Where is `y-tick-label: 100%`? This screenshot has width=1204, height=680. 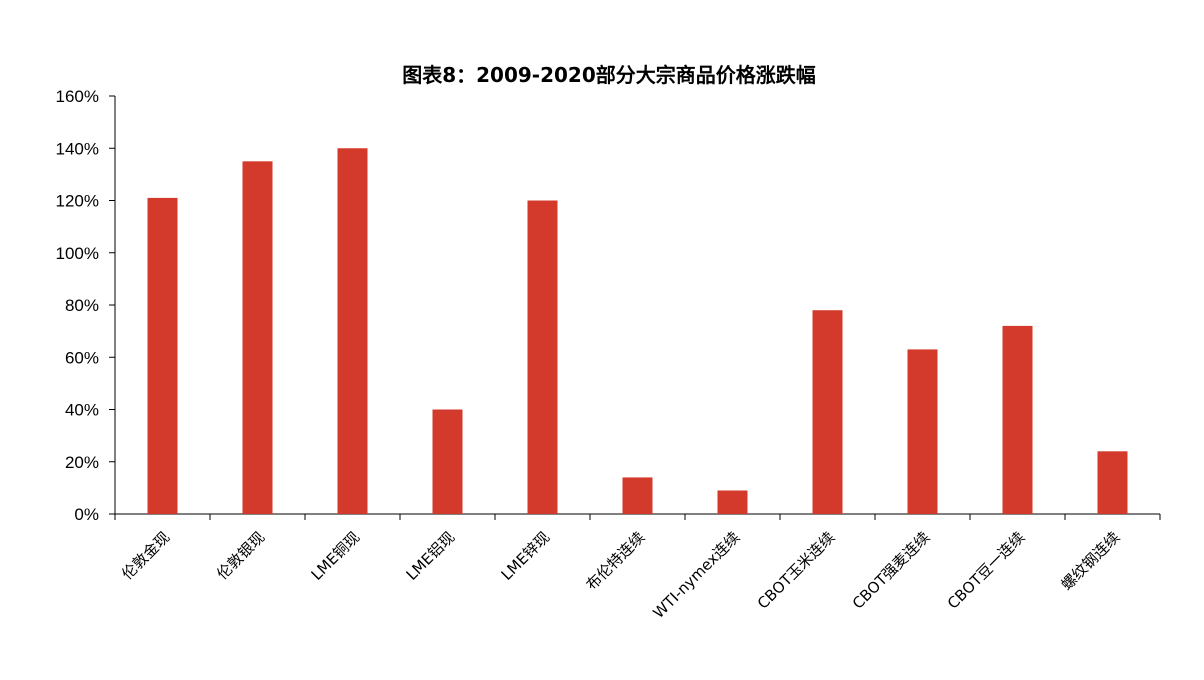 y-tick-label: 100% is located at coordinates (77, 253).